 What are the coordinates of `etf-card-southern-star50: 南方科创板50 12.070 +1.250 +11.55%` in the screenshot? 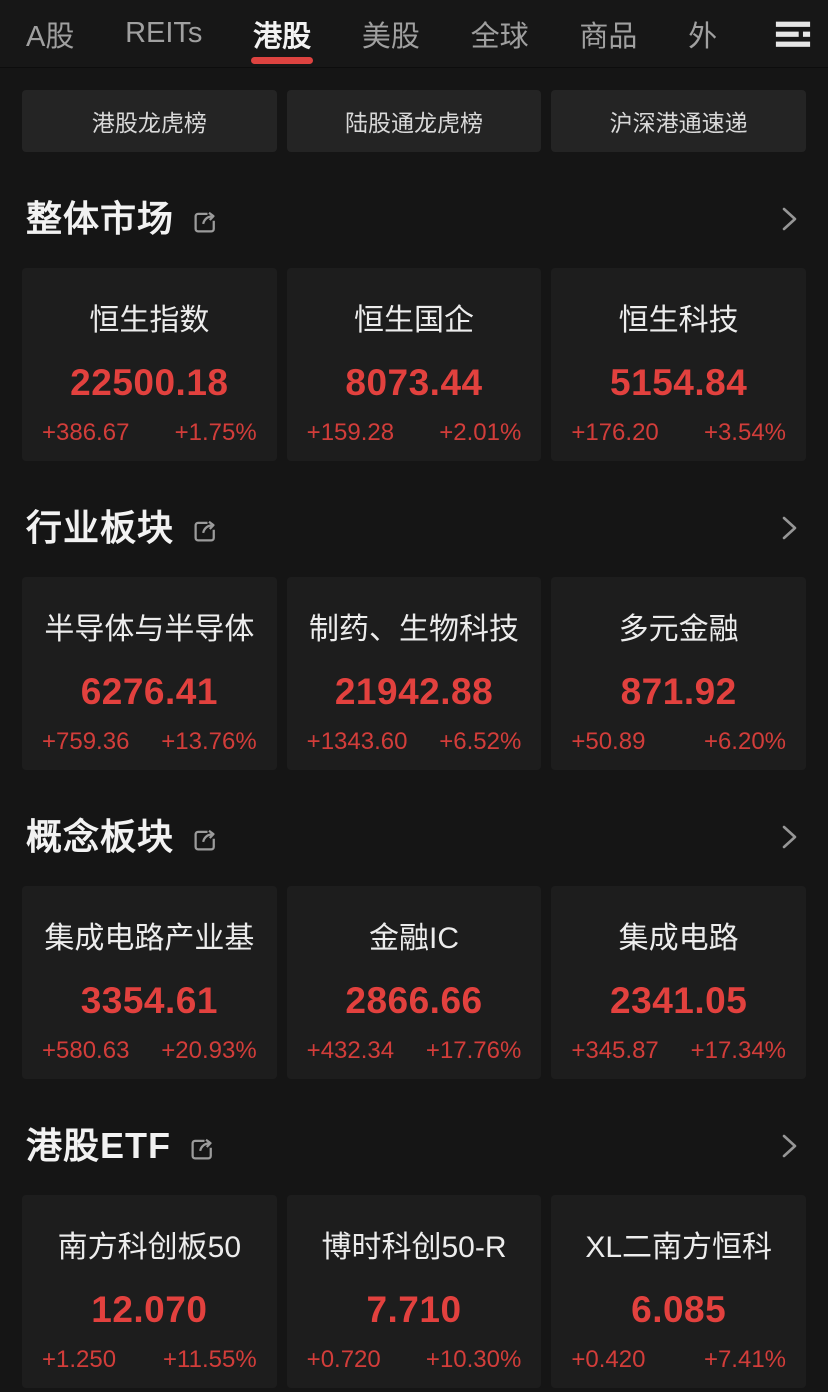 It's located at (149, 1291).